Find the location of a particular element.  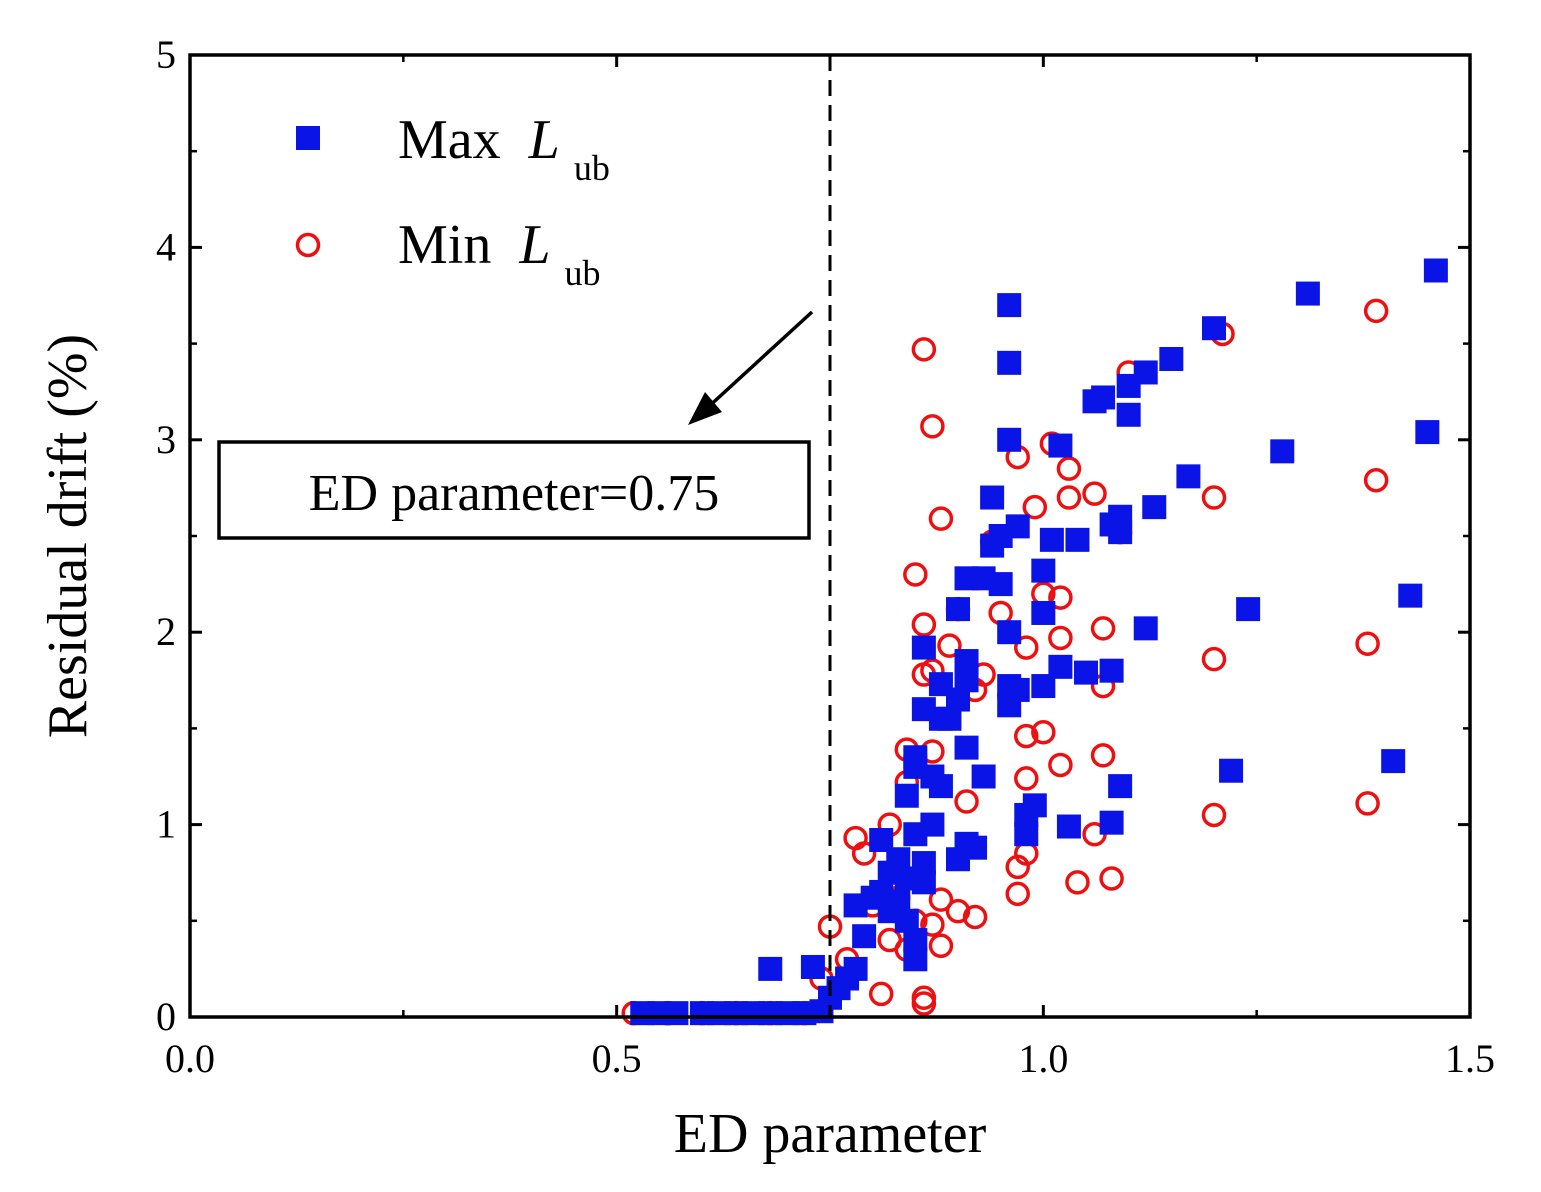

annotation-box is located at coordinates (514, 490).